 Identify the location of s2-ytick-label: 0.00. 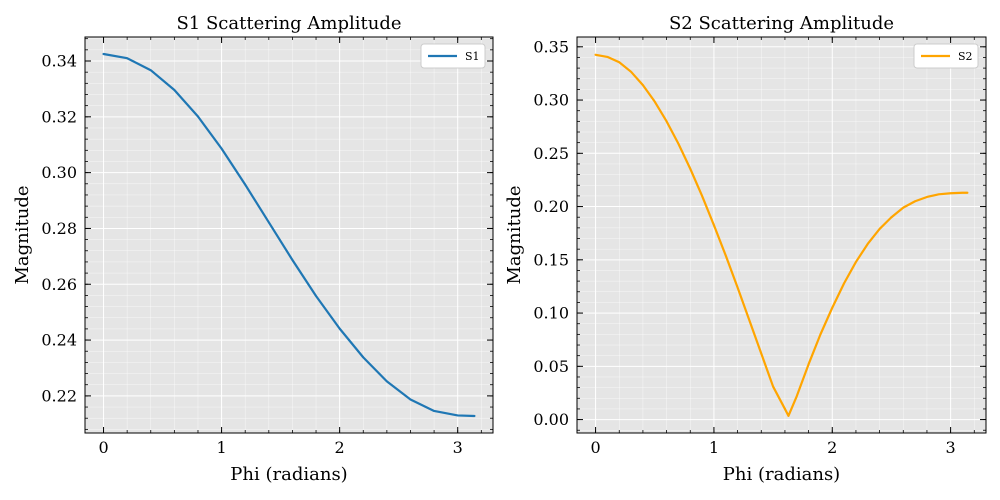
(551, 419).